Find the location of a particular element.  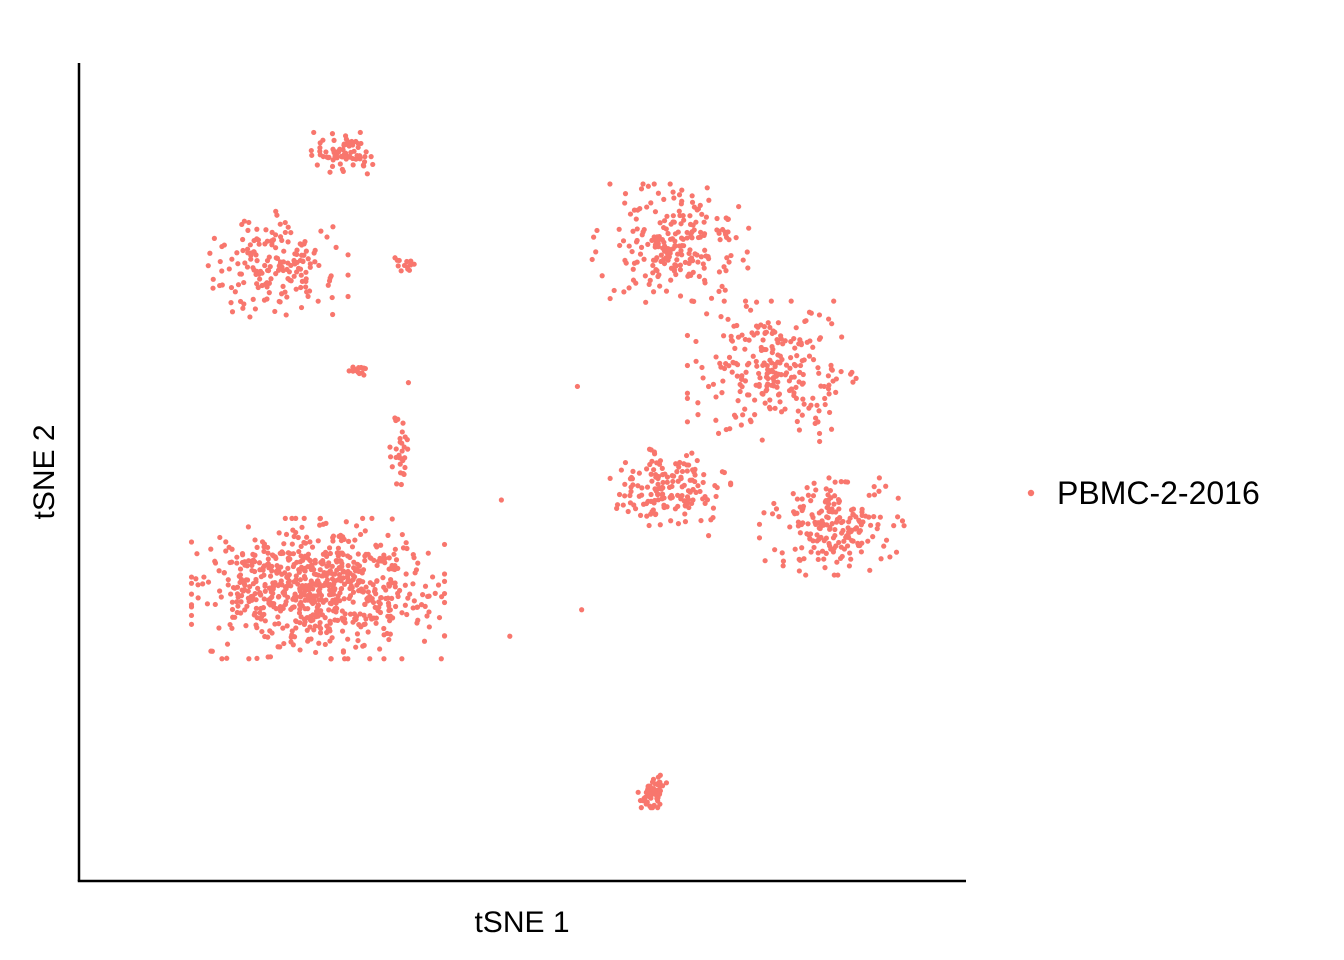

point-stalk-left is located at coordinates (403, 423).